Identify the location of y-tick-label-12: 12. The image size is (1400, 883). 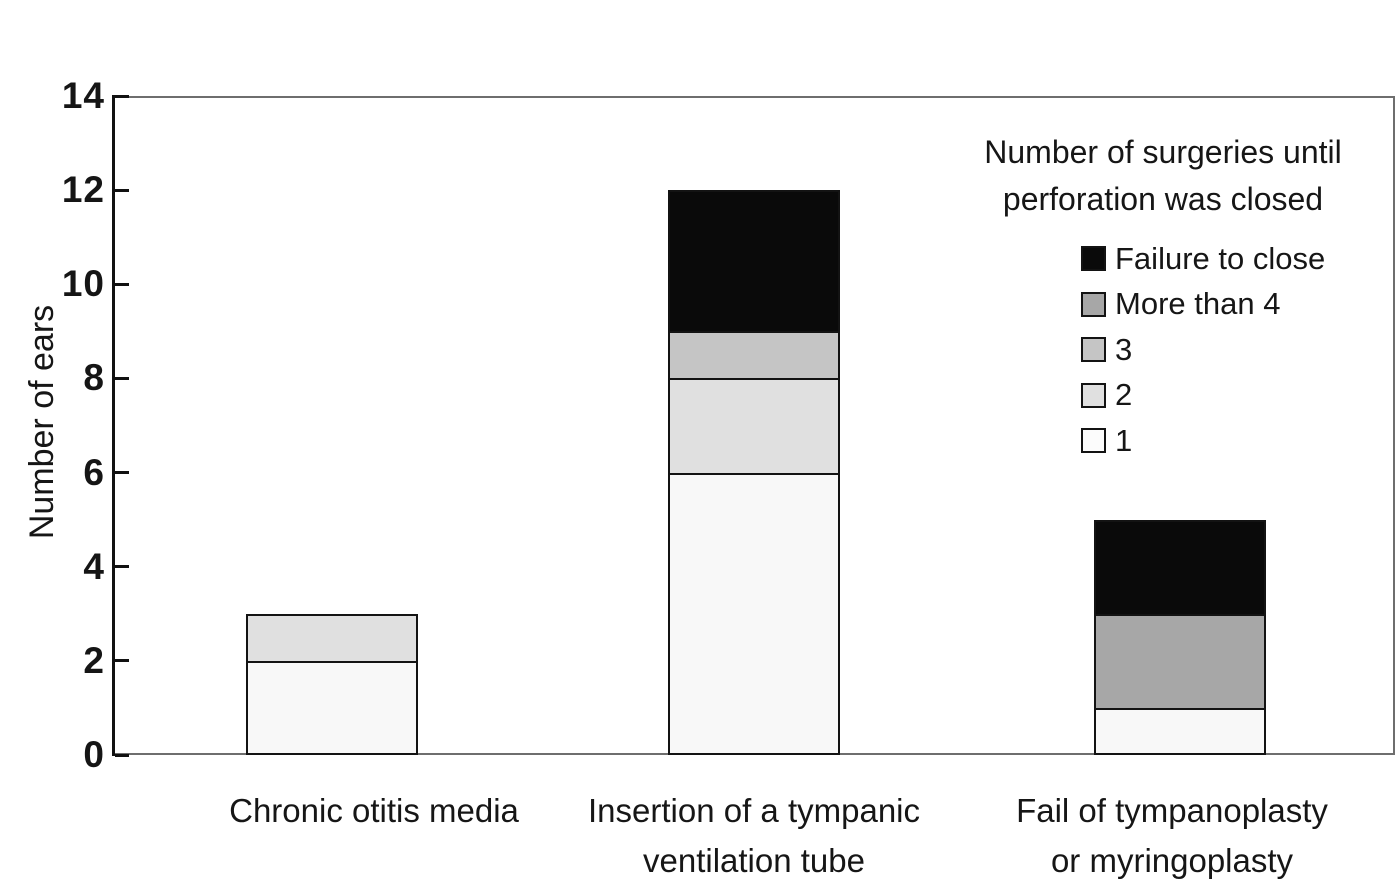
(83, 190).